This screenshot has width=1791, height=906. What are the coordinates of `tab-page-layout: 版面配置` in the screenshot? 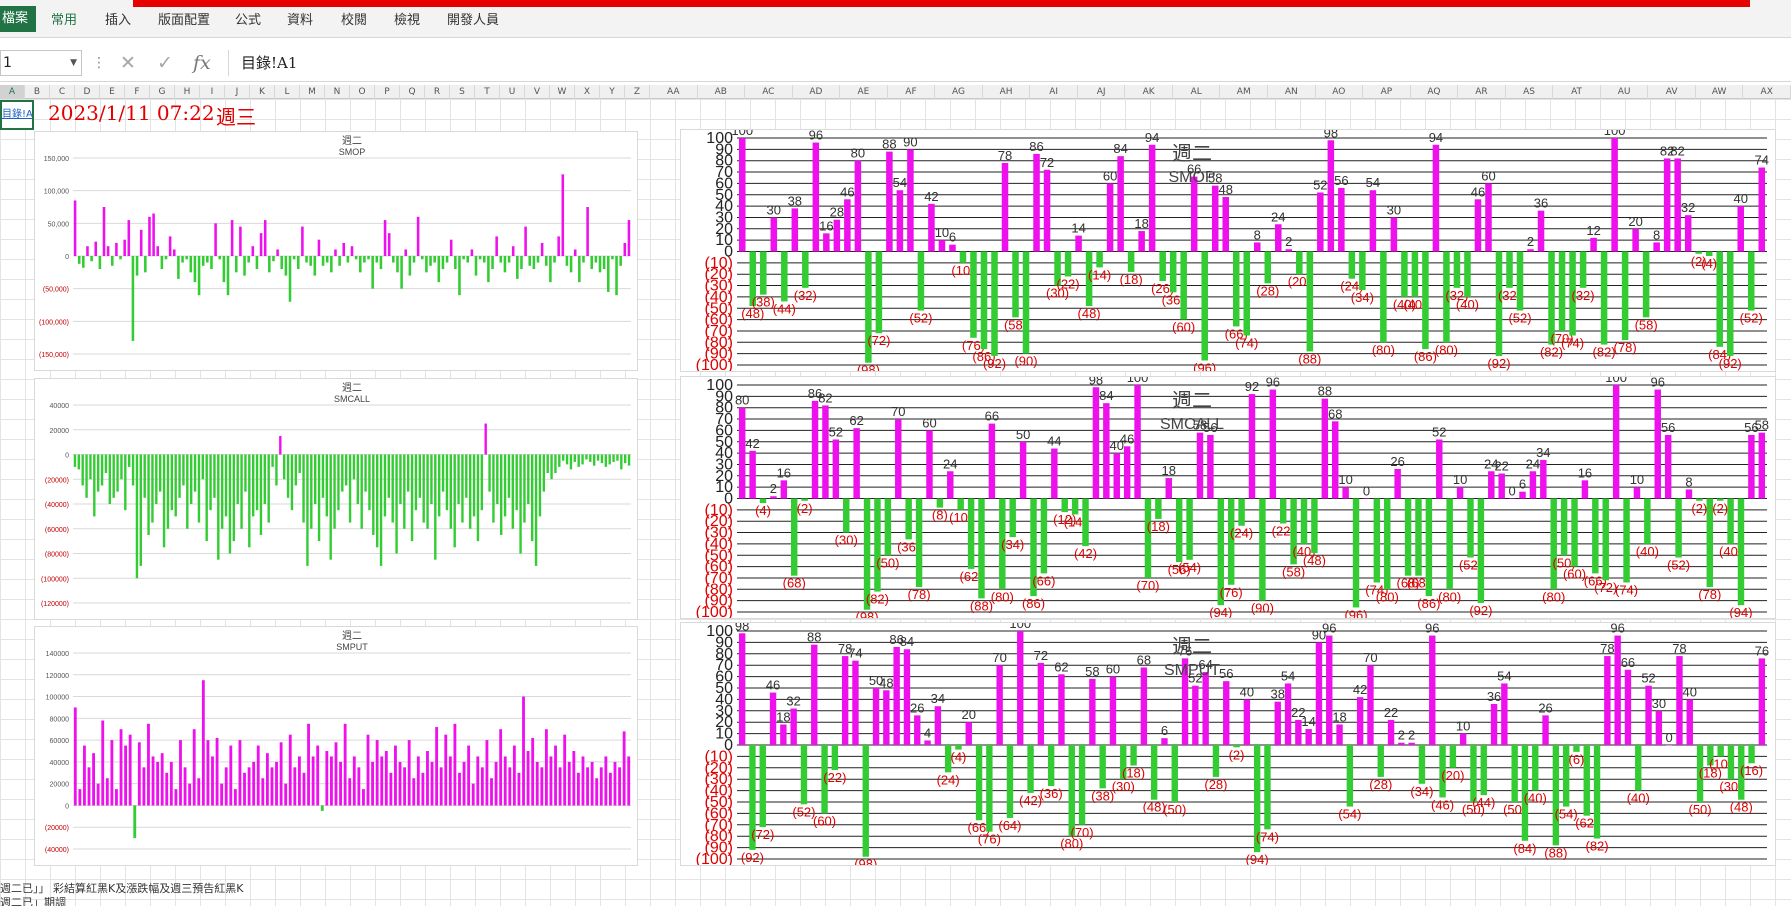 It's located at (184, 20).